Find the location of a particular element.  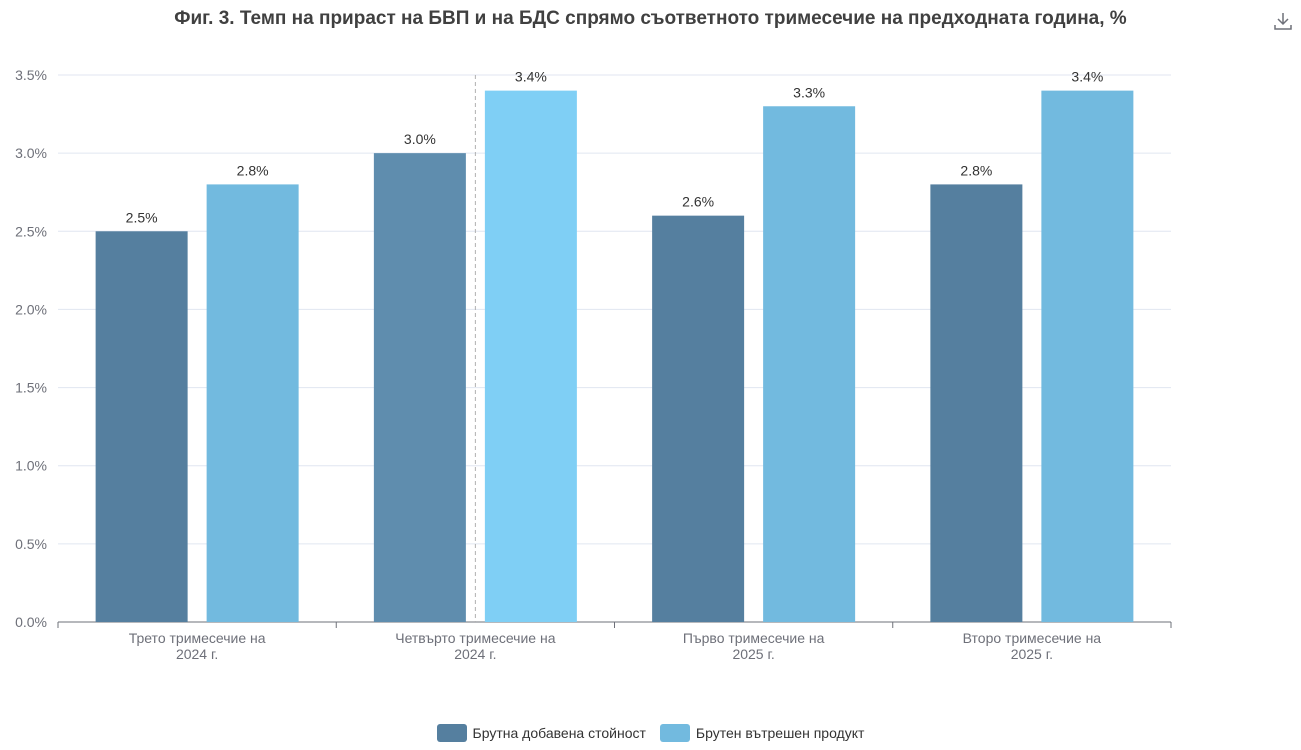

x-tick-label: Първо тримесечие на is located at coordinates (754, 638).